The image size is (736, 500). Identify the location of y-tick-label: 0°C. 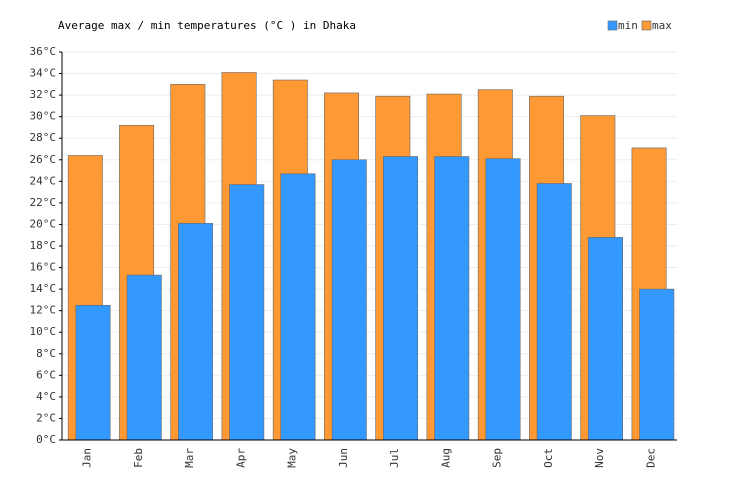
(46, 439).